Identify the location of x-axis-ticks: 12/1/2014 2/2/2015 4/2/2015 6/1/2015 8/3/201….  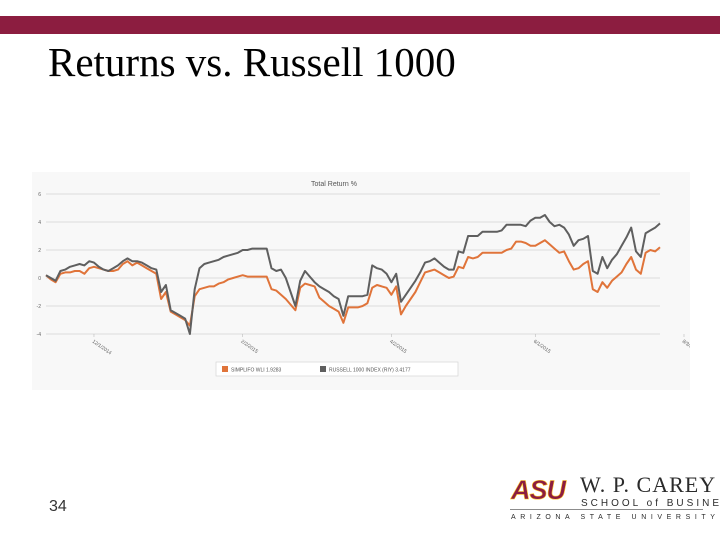
(390, 345).